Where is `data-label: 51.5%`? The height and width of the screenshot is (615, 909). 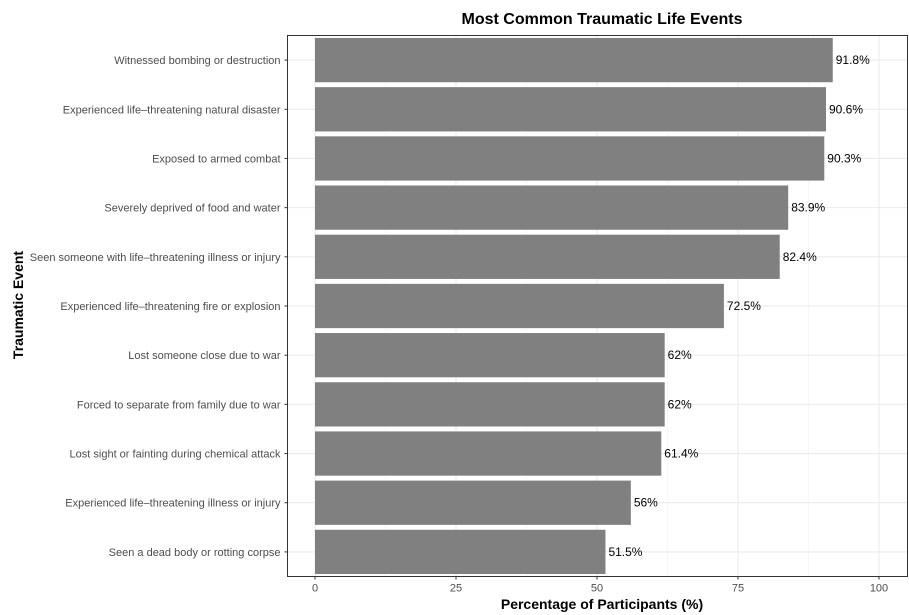 data-label: 51.5% is located at coordinates (625, 552).